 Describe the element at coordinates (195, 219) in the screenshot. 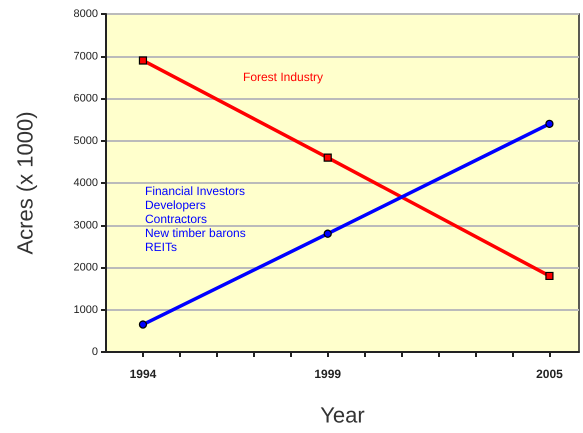

I see `series-label: Financial Investors Developers Contractors New timber barons REITs` at that location.